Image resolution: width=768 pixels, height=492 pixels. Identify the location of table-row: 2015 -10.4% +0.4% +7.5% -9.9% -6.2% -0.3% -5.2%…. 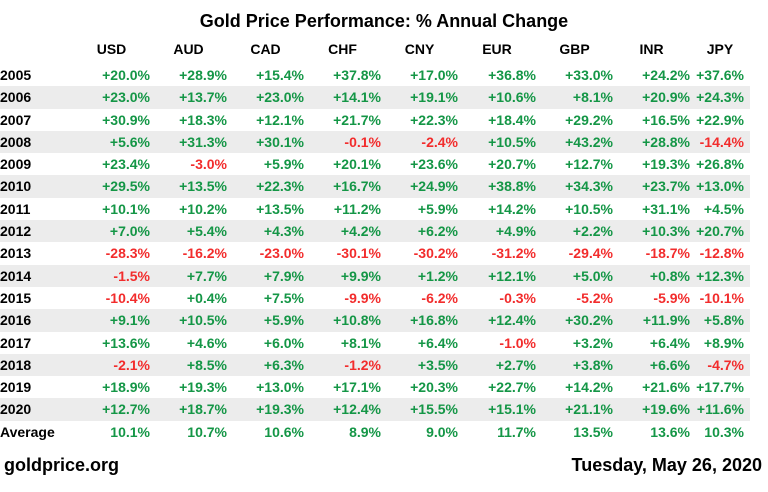
(375, 298).